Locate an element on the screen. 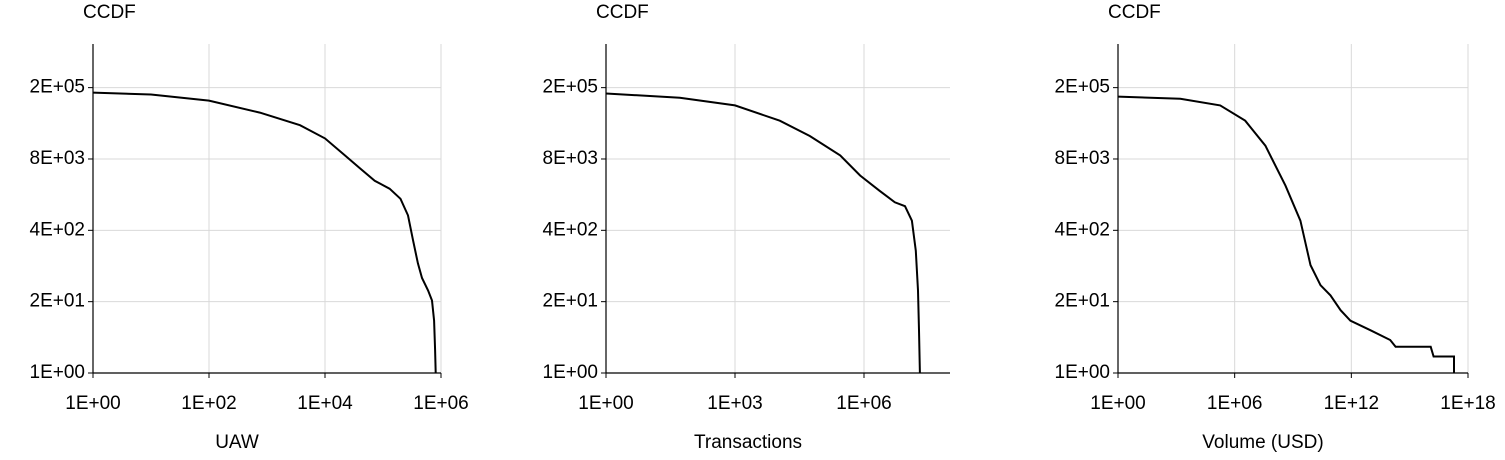 The width and height of the screenshot is (1505, 460). x-axis-label: UAW is located at coordinates (237, 442).